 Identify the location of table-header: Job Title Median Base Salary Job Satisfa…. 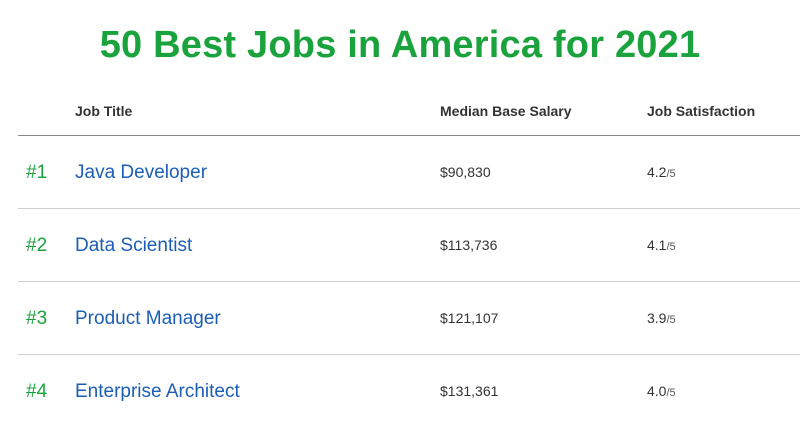
(409, 111).